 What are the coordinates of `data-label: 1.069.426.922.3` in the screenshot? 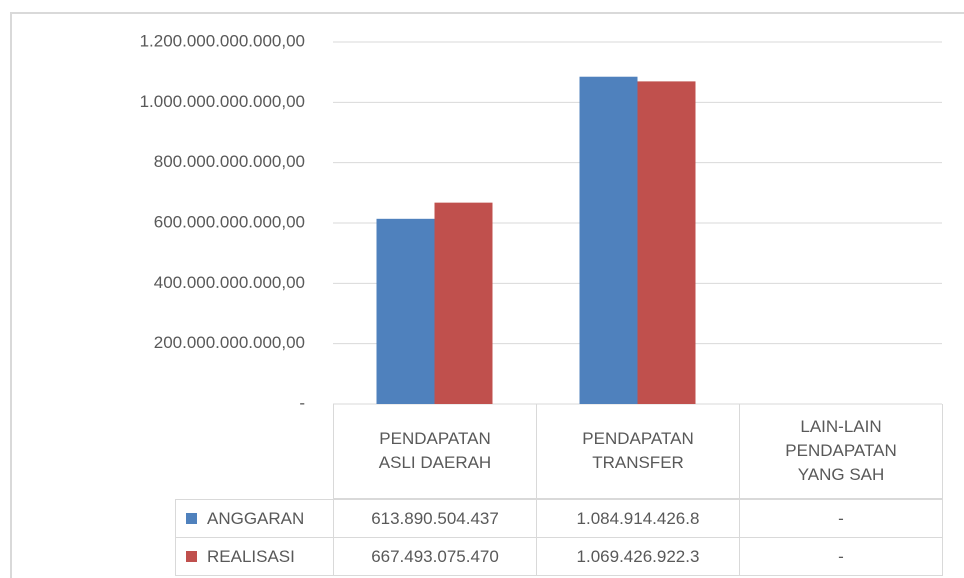 It's located at (638, 556).